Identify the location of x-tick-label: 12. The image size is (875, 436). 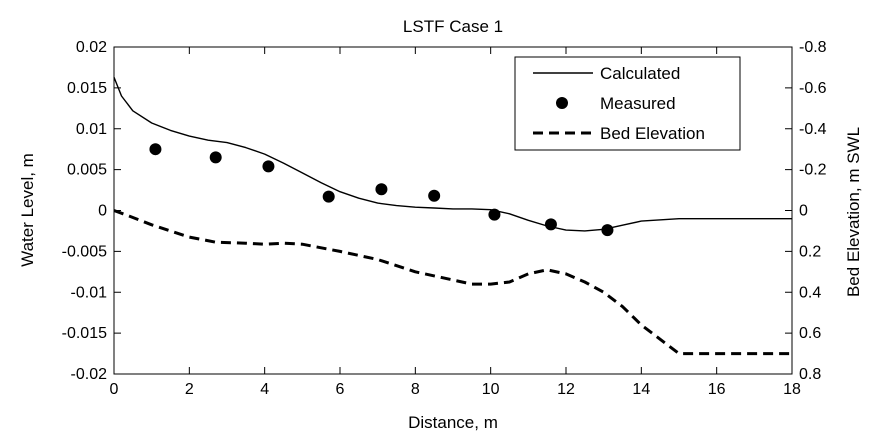
(566, 389).